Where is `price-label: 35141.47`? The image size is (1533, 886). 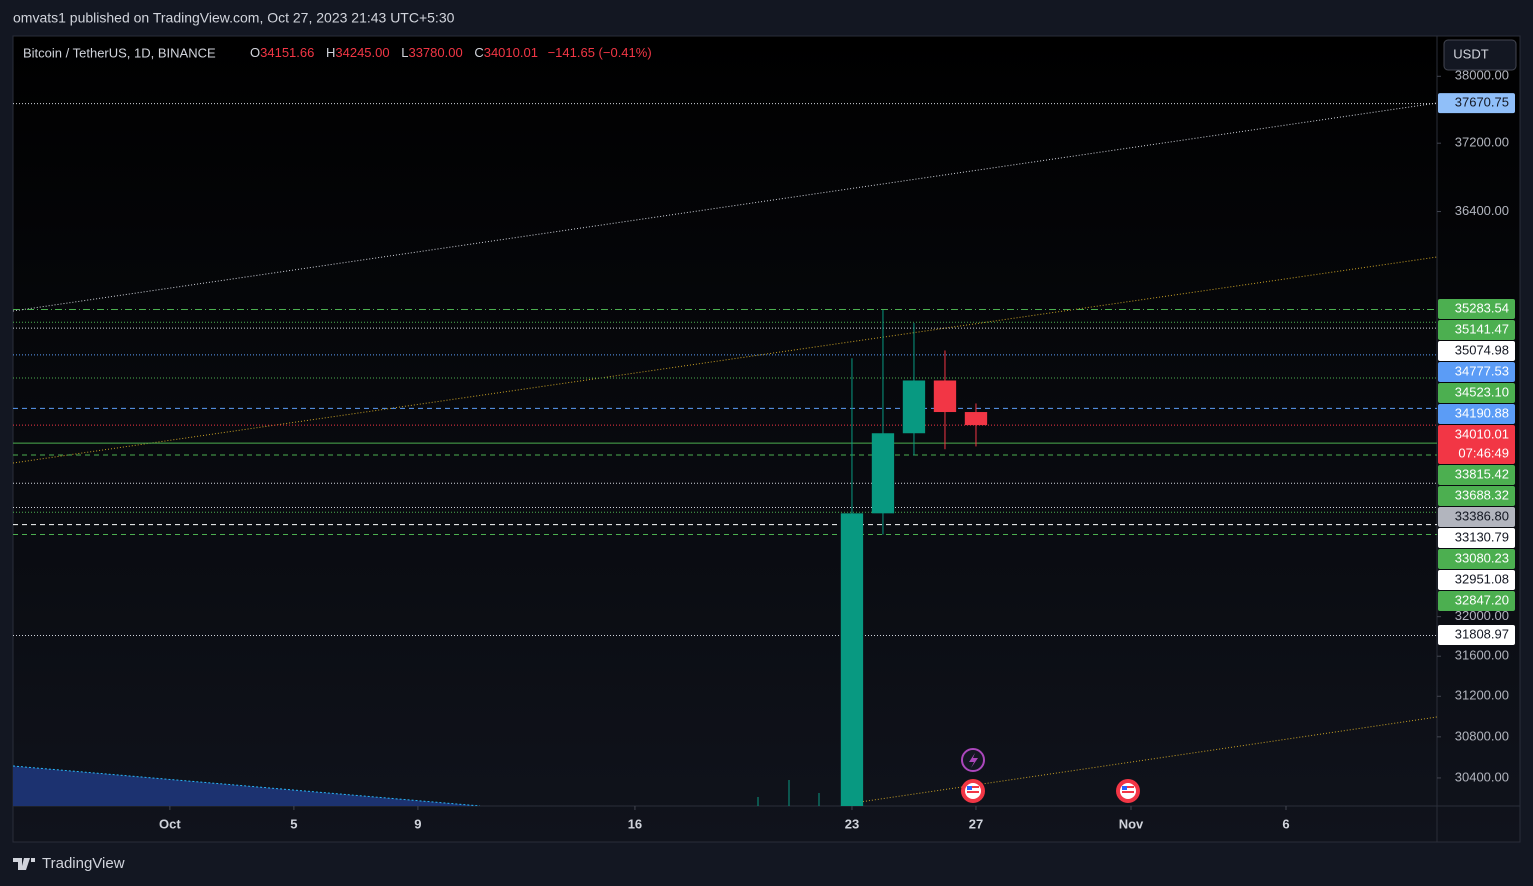 price-label: 35141.47 is located at coordinates (1482, 328).